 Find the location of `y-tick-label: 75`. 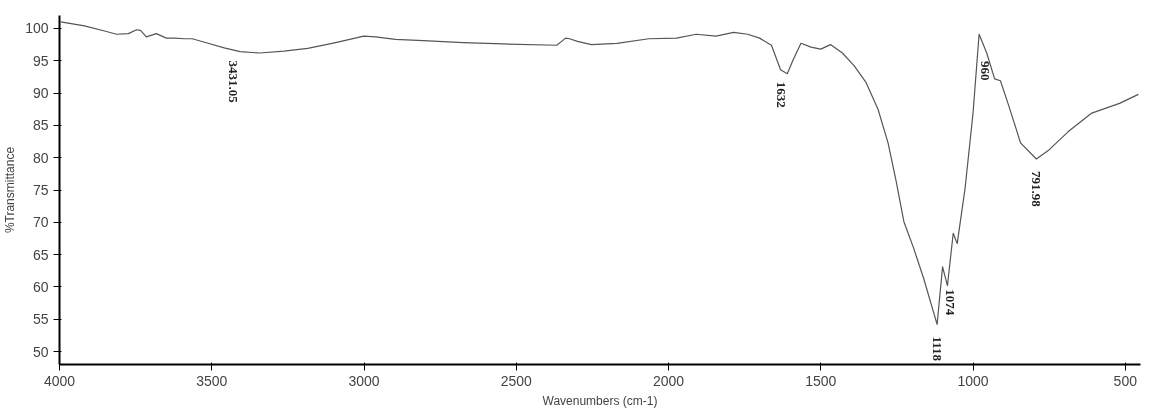

y-tick-label: 75 is located at coordinates (40, 190).